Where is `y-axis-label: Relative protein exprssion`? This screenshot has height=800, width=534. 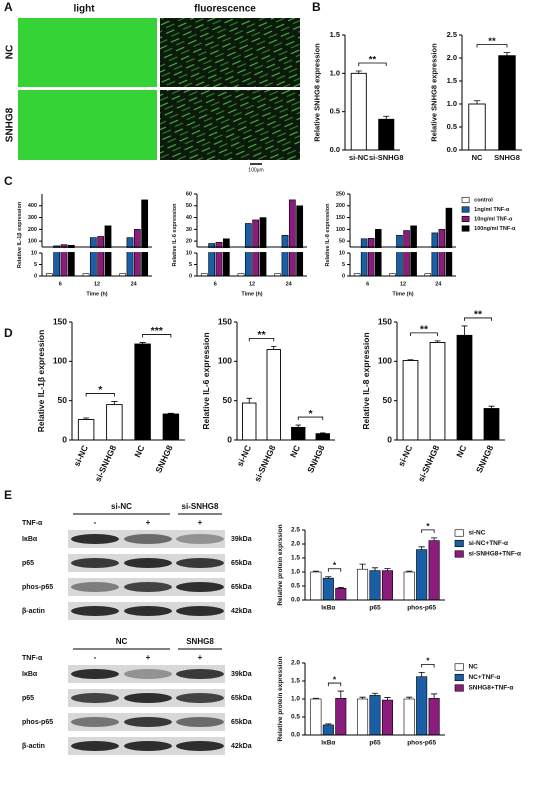
y-axis-label: Relative protein exprssion is located at coordinates (280, 564).